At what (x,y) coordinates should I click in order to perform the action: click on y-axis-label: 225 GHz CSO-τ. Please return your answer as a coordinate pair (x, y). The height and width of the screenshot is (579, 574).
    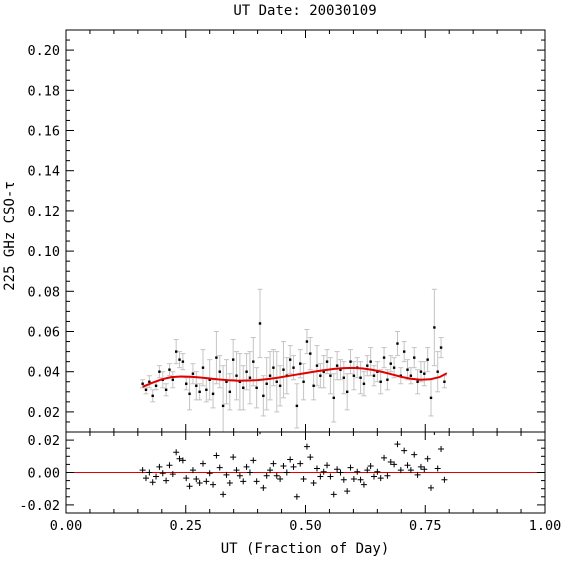
    Looking at the image, I should click on (10, 236).